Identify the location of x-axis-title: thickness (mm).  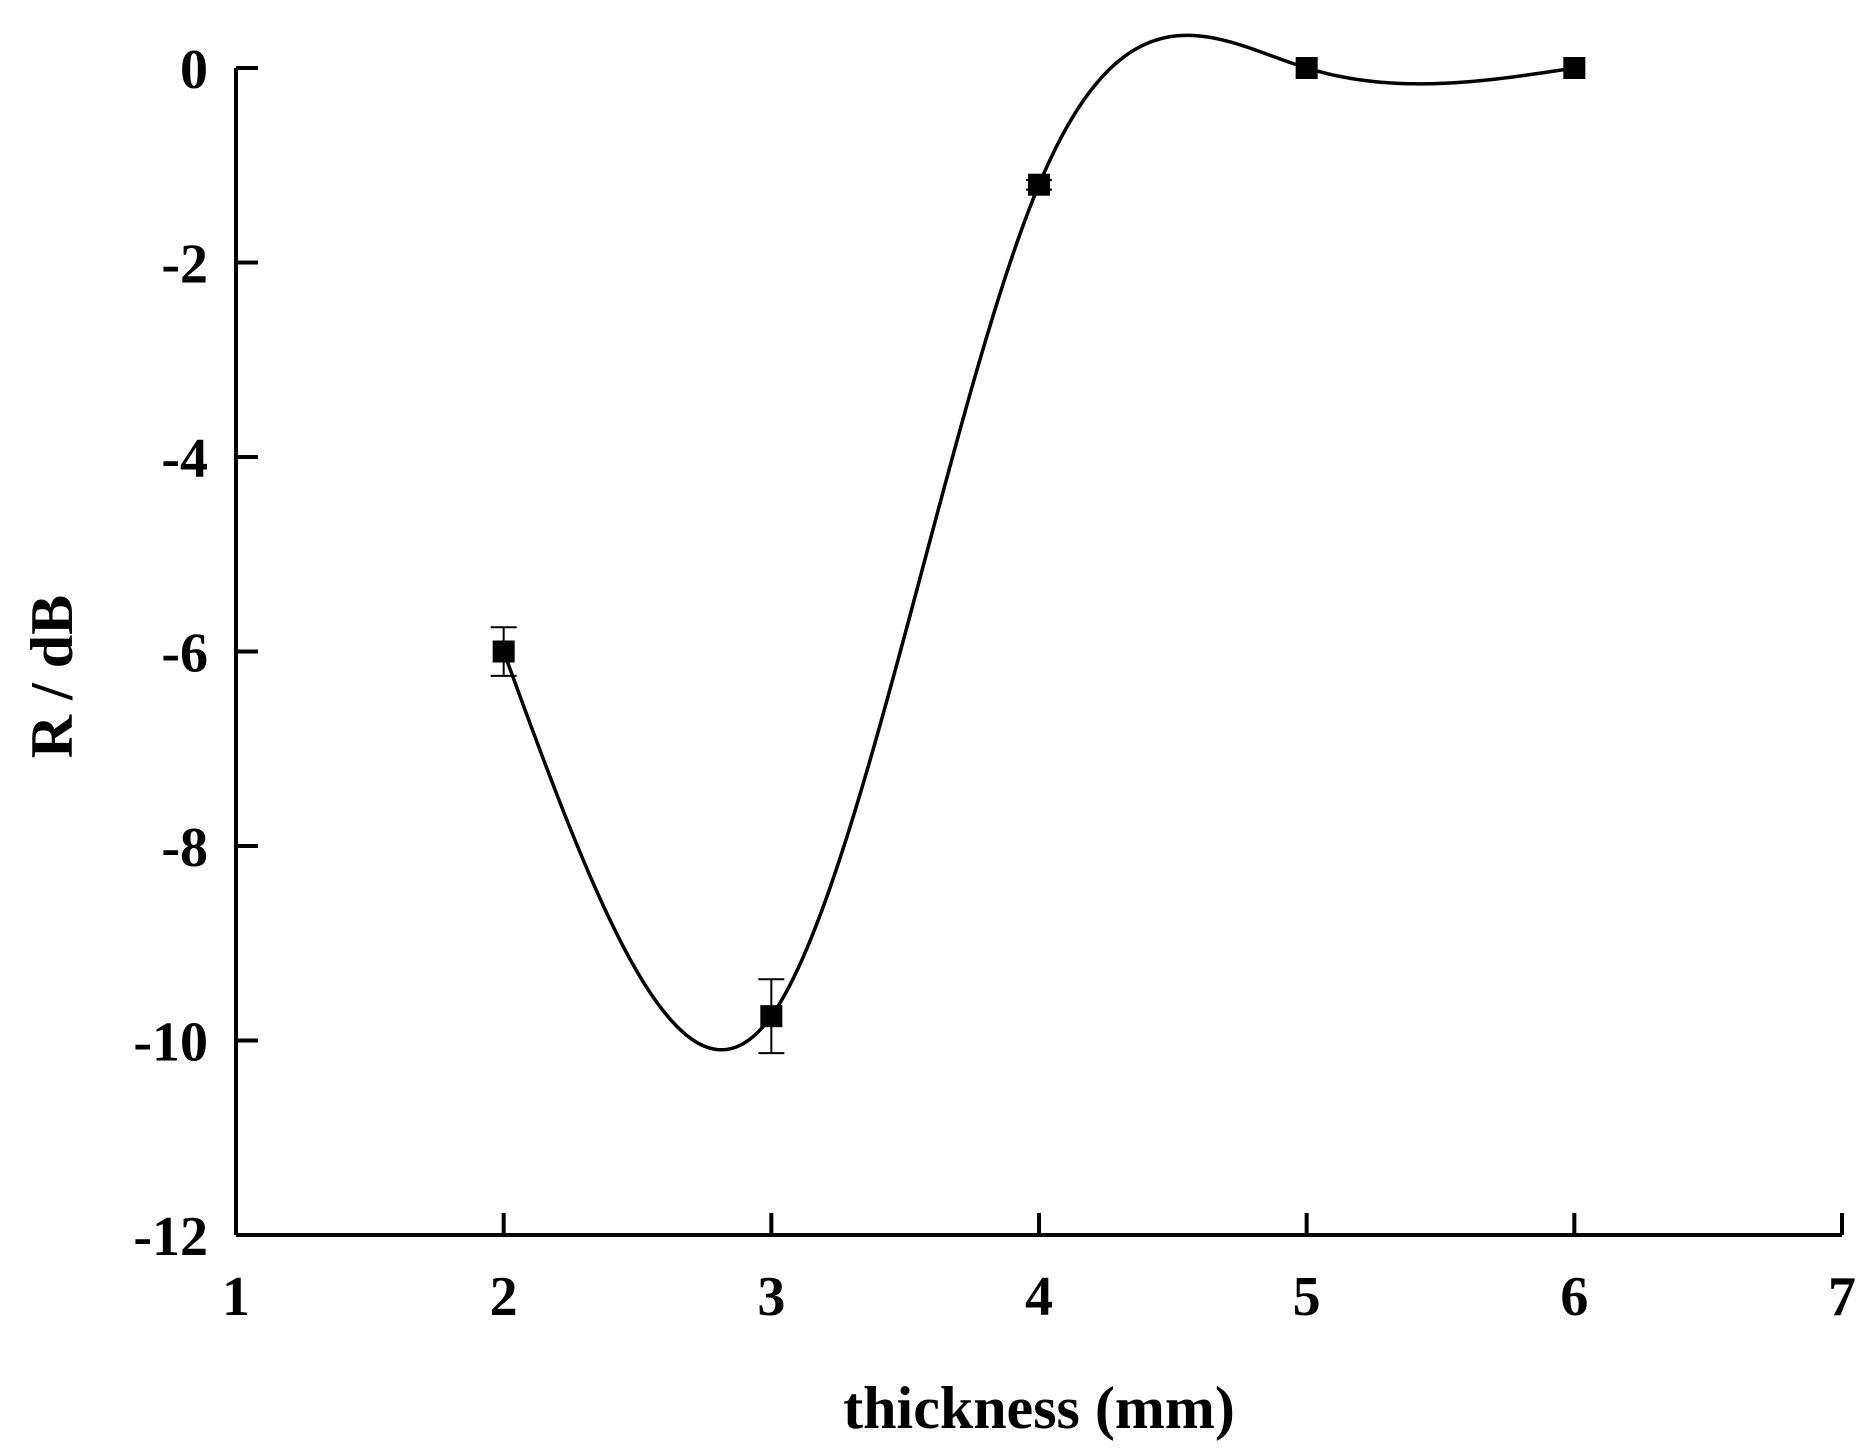
(1039, 1408).